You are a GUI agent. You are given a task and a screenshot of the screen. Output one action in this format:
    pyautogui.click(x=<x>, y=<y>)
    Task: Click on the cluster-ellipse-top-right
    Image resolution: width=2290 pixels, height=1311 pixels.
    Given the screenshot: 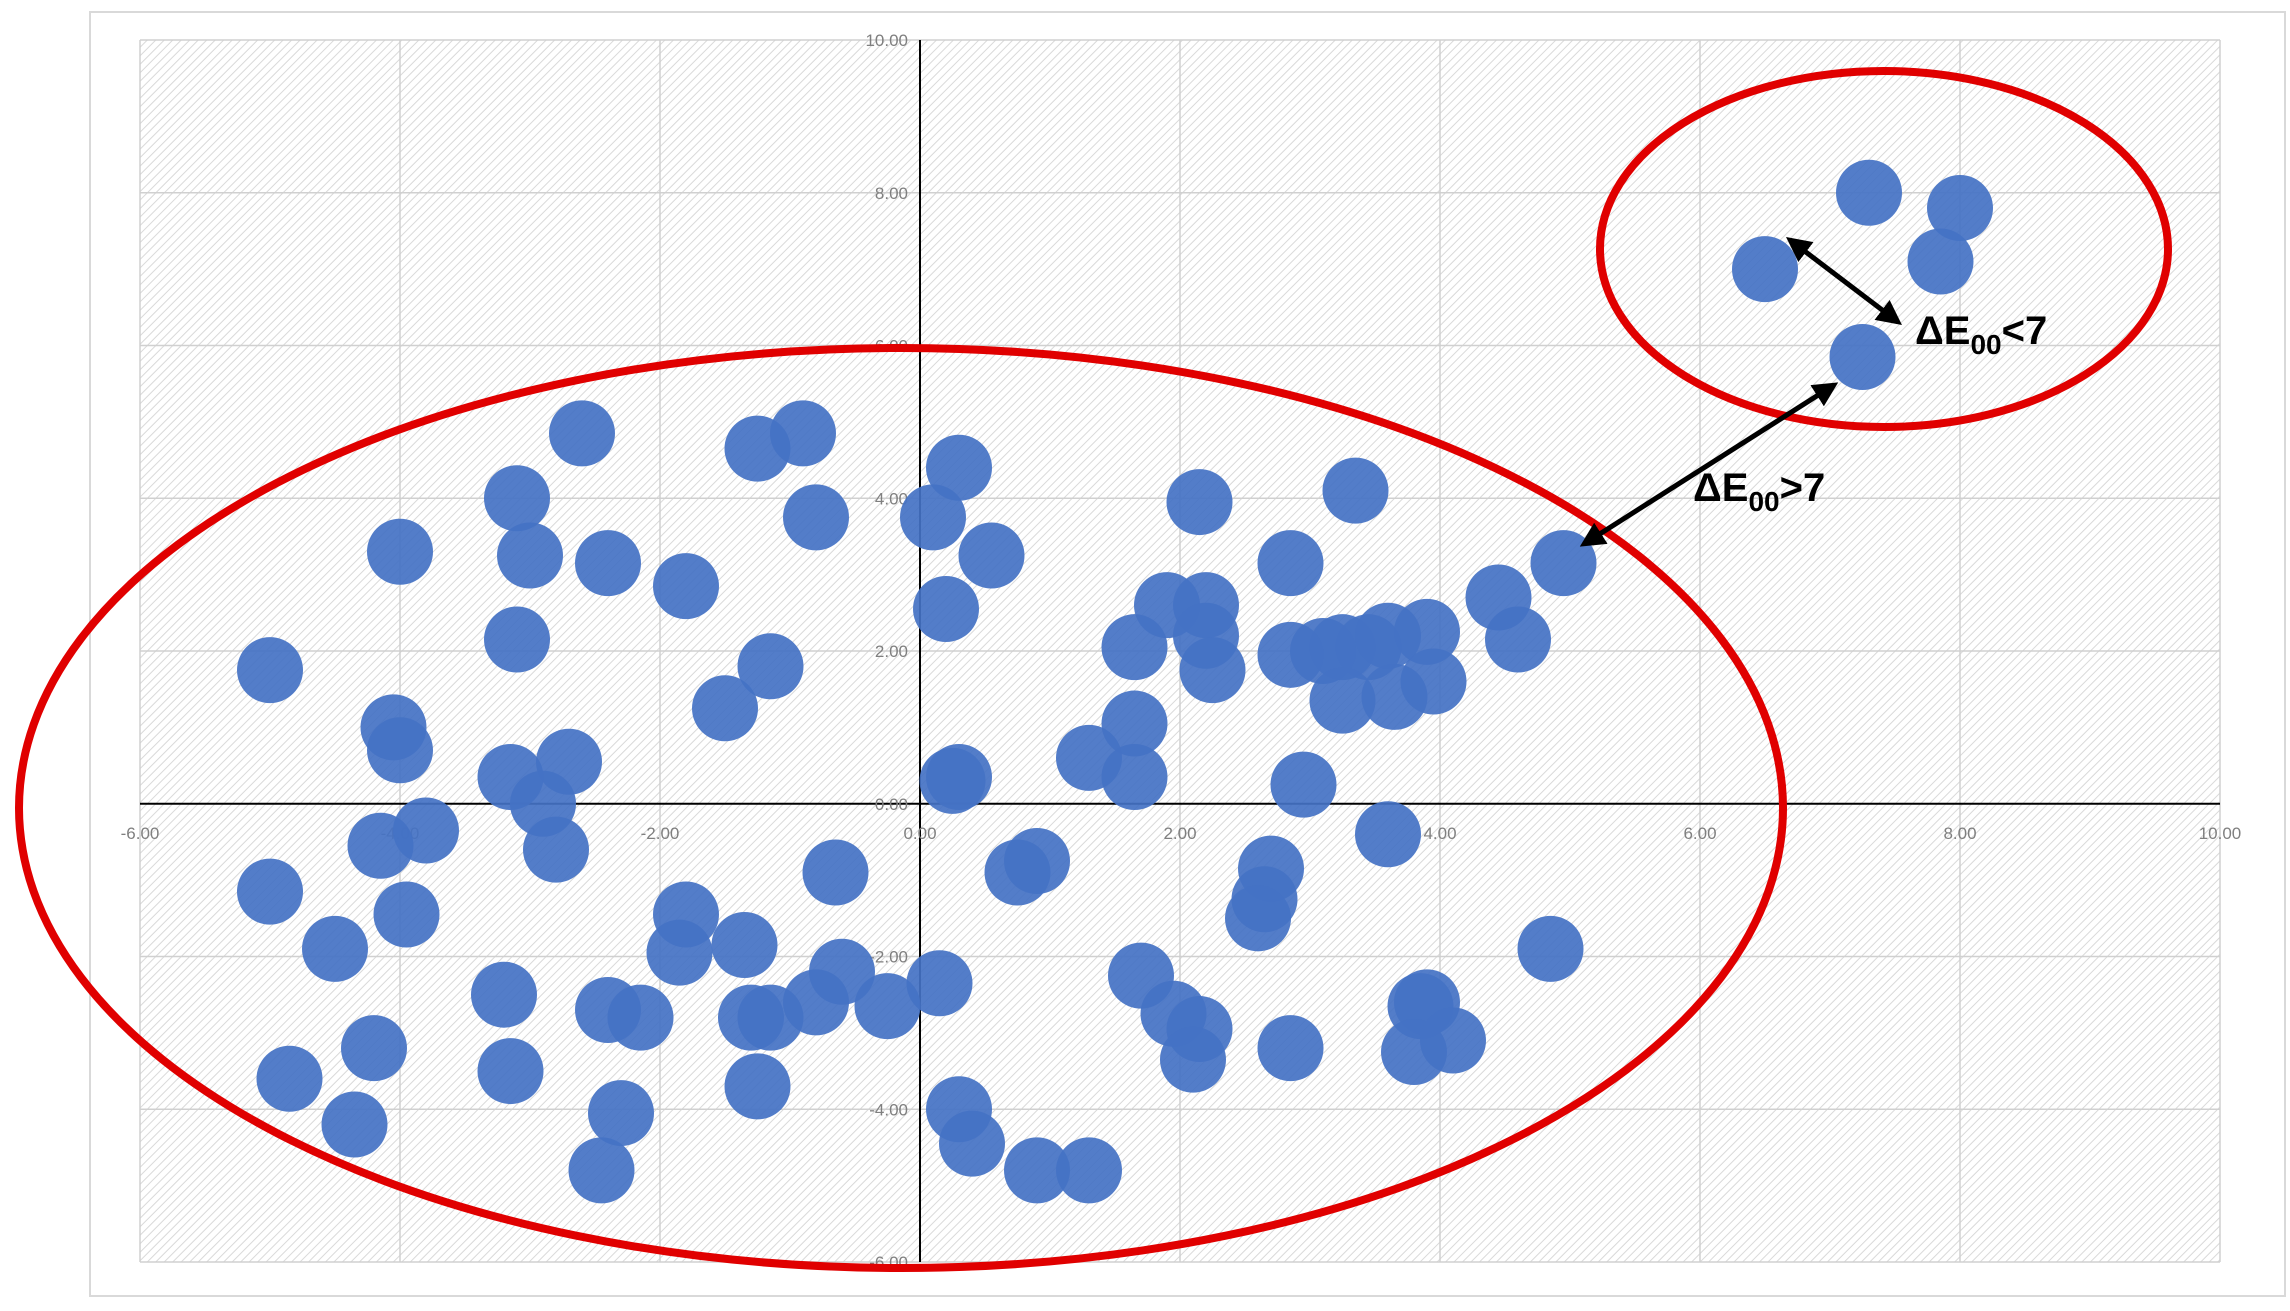 What is the action you would take?
    pyautogui.click(x=1884, y=249)
    